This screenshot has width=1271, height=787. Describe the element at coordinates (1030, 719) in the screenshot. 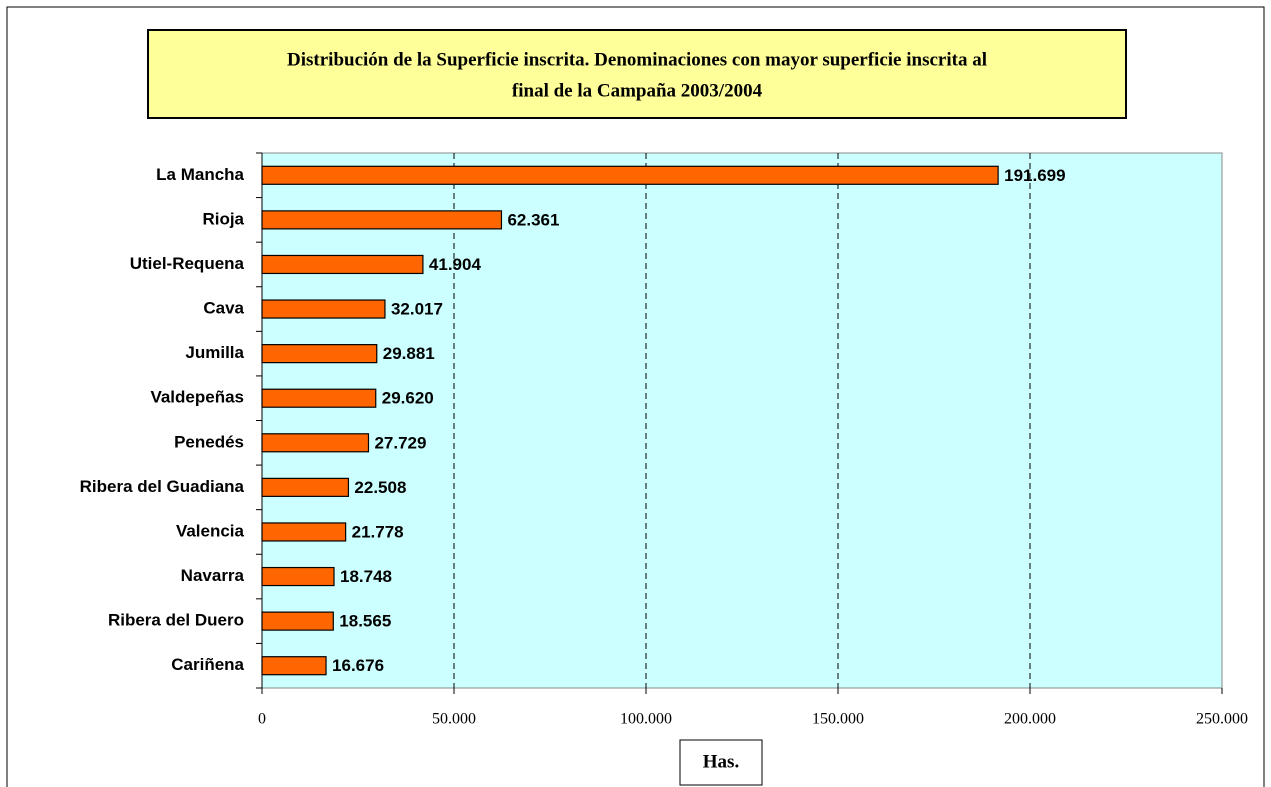

I see `x-tick-label: 200.000` at that location.